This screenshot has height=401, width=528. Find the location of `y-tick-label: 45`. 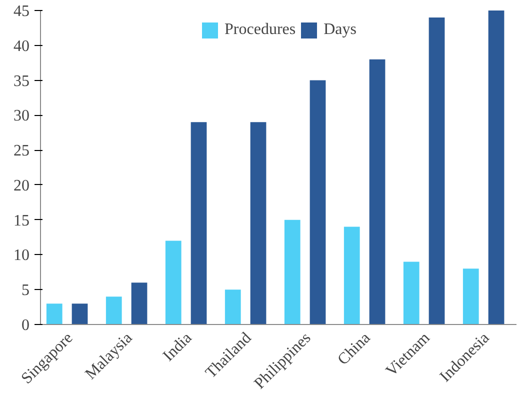

y-tick-label: 45 is located at coordinates (22, 11).